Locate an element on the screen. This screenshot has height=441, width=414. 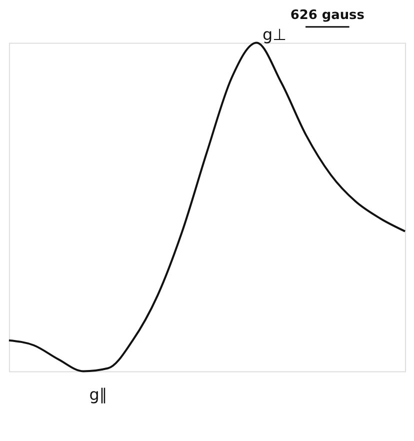
annotation: g⊥ is located at coordinates (274, 34).